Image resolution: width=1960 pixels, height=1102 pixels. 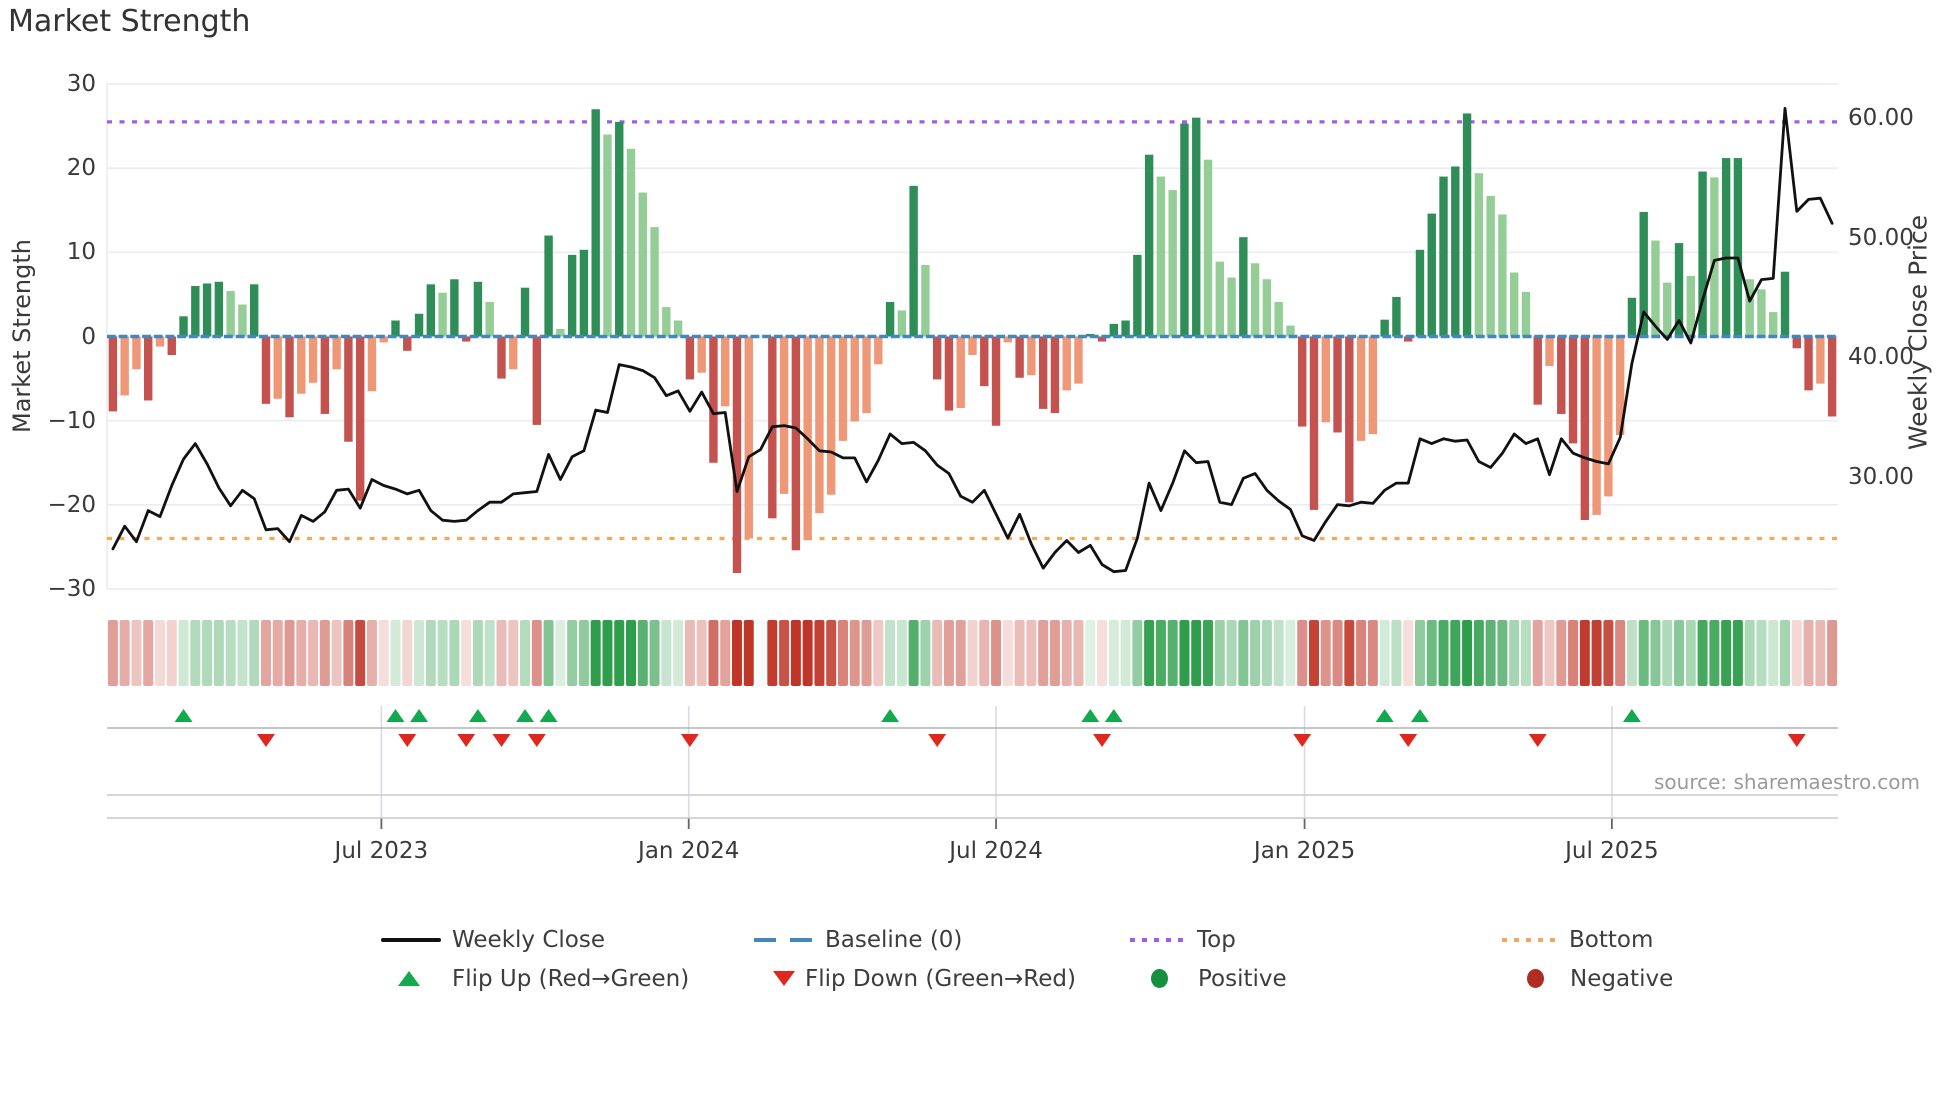 I want to click on positive-dot-icon, so click(x=1159, y=978).